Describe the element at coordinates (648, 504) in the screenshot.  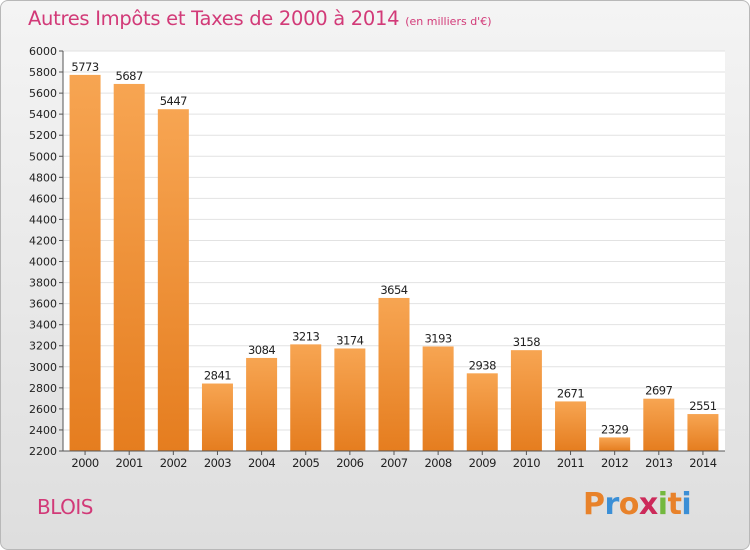
I see `logo-letter: x` at that location.